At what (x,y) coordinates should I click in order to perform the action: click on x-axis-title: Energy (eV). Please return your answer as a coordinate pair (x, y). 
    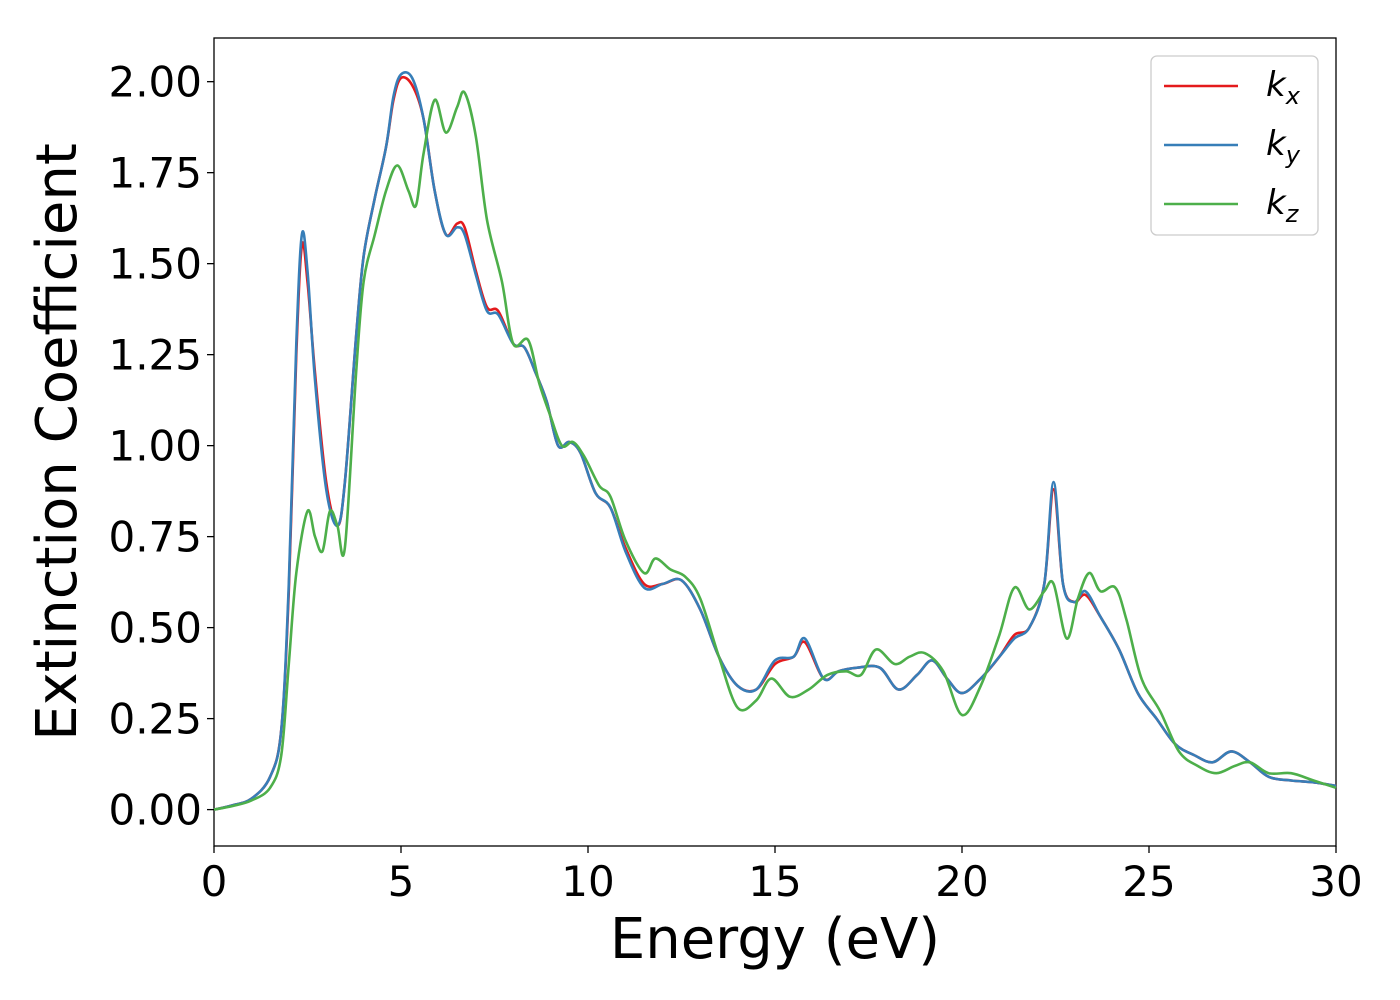
    Looking at the image, I should click on (775, 939).